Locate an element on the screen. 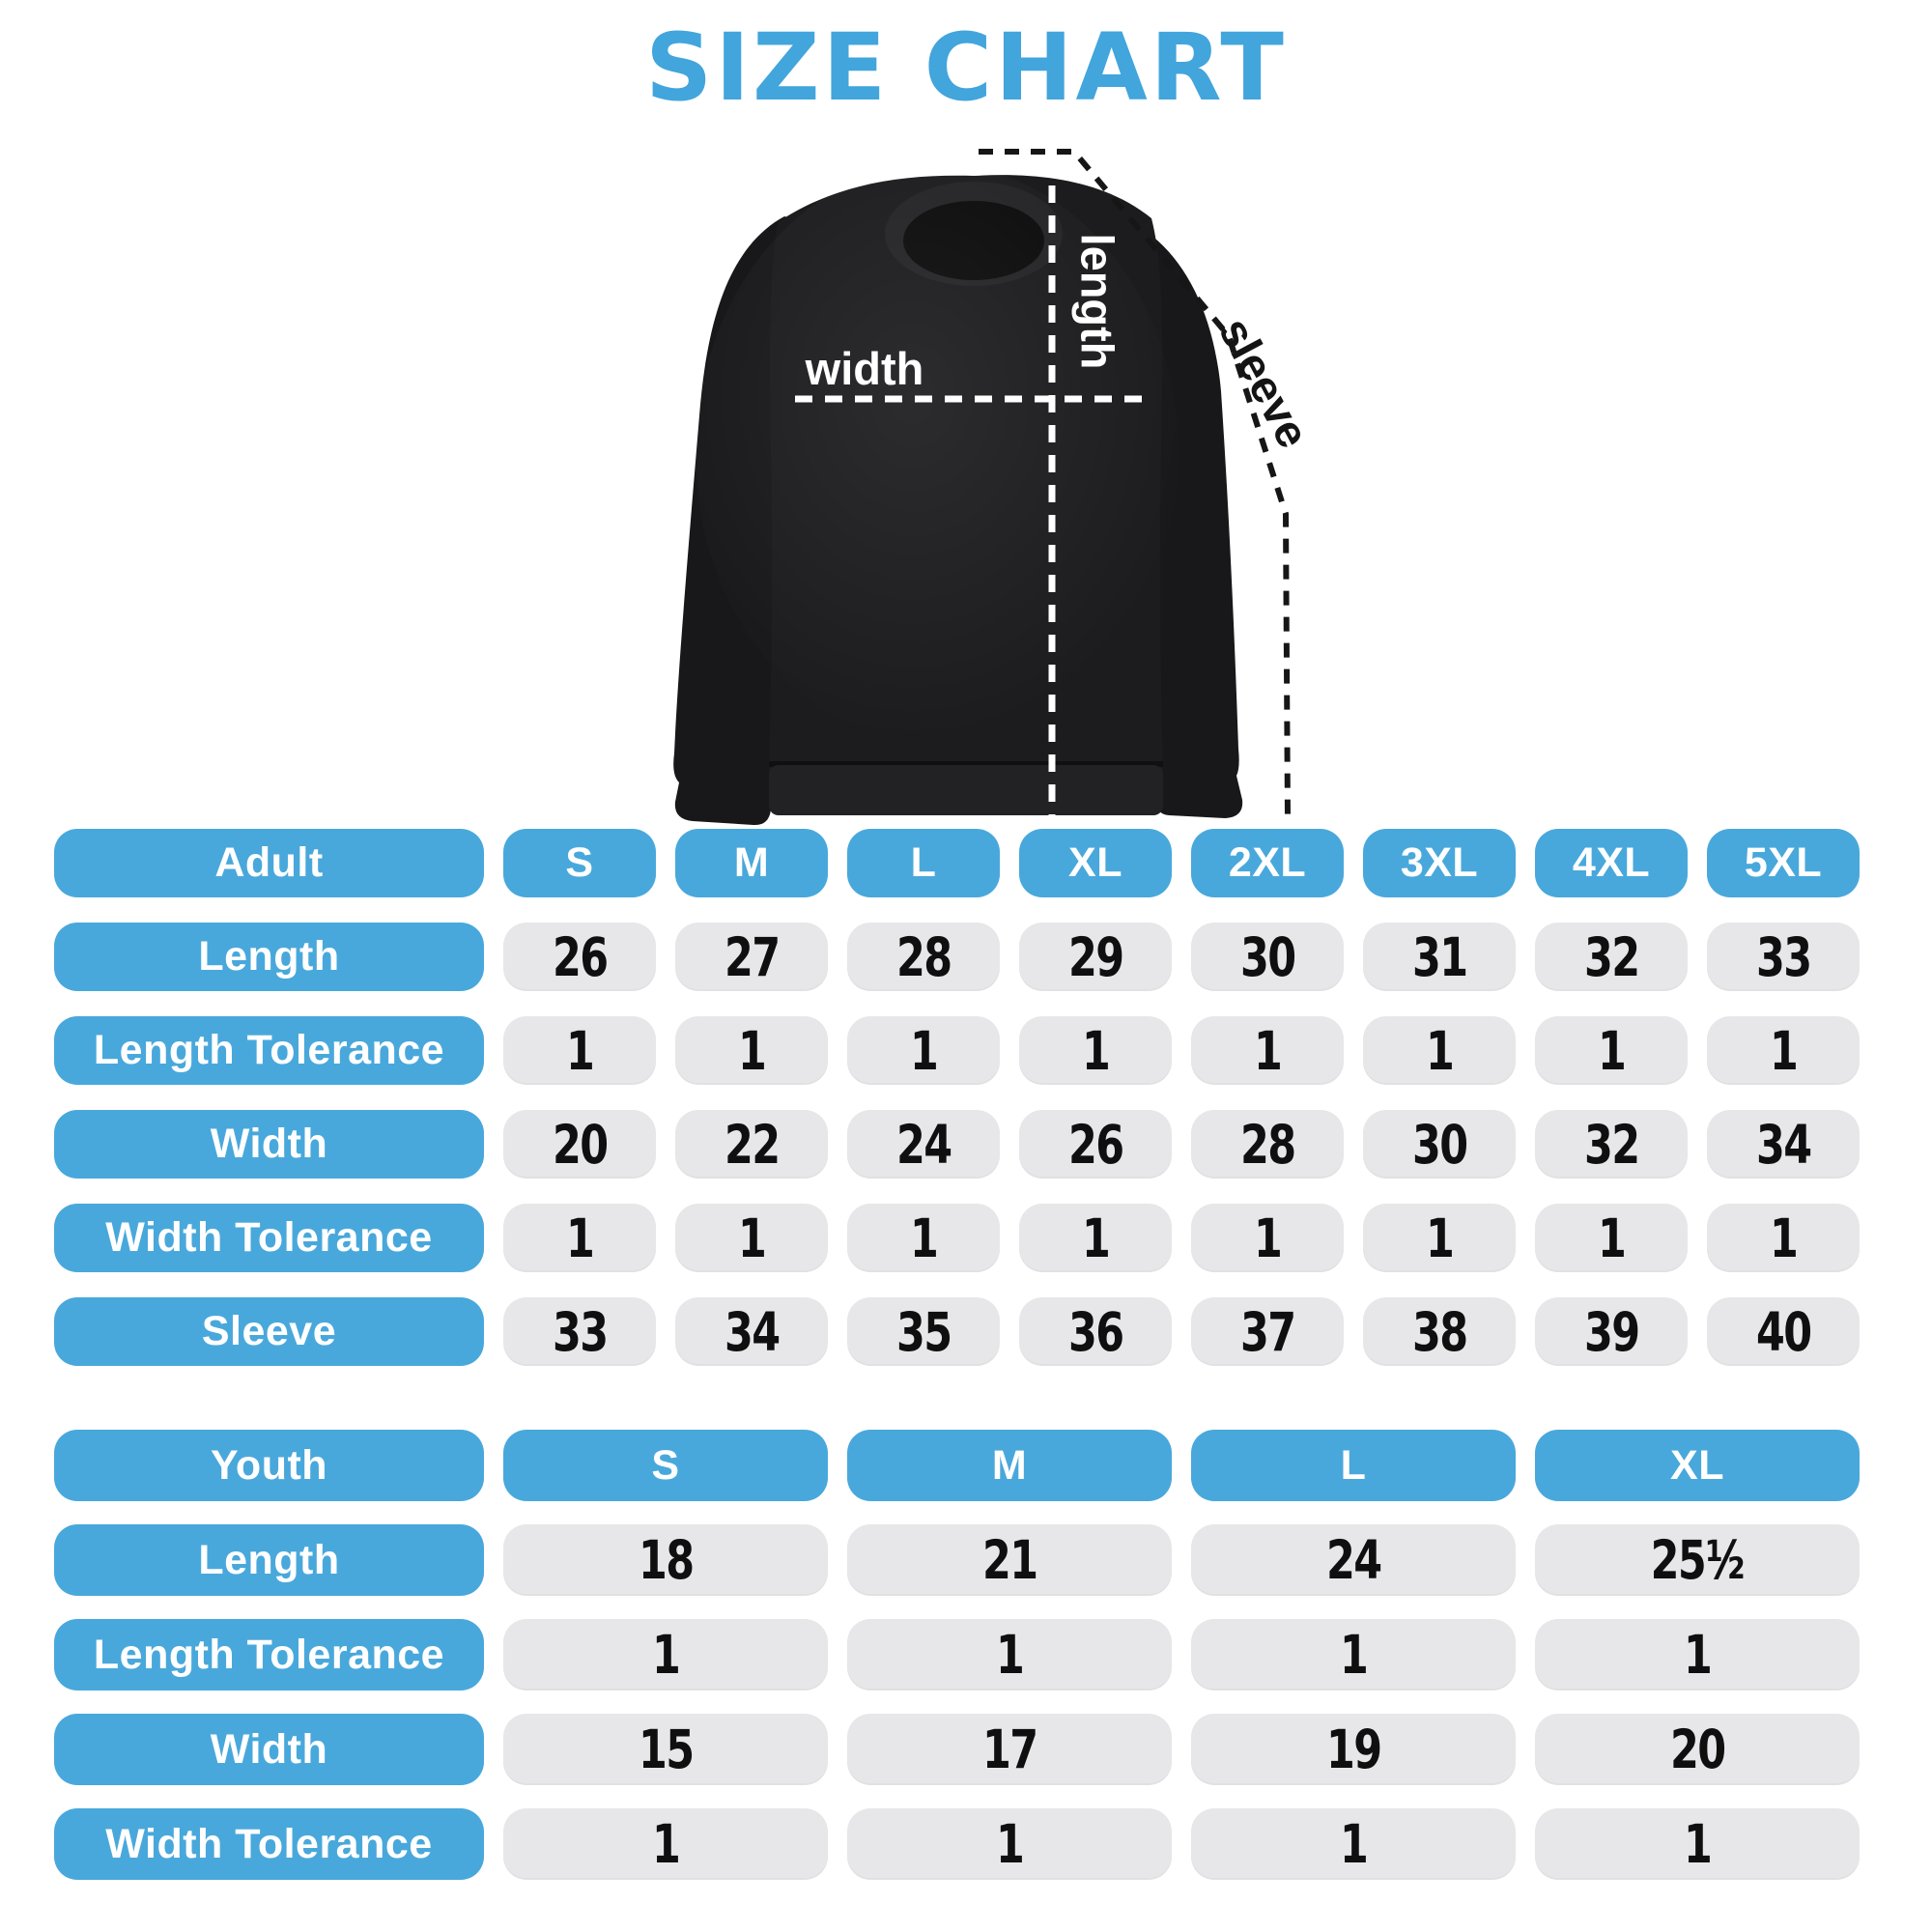  value-cell: 30 is located at coordinates (1267, 957).